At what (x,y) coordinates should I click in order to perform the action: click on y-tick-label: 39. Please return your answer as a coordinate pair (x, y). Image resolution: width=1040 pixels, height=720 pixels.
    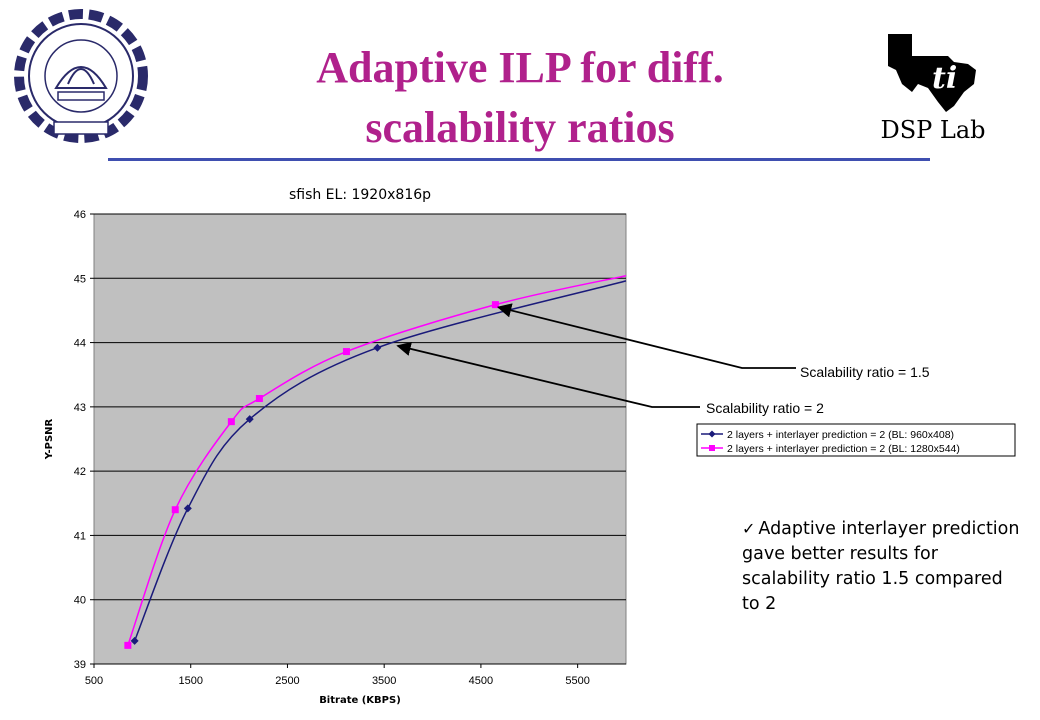
    Looking at the image, I should click on (80, 665).